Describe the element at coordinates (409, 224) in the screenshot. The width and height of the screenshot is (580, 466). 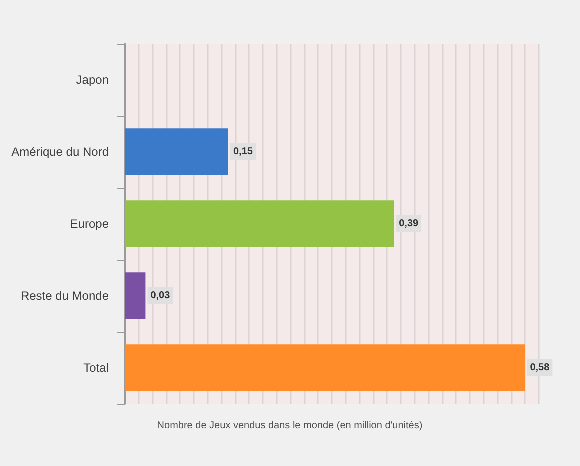
I see `data-label: 0,39` at that location.